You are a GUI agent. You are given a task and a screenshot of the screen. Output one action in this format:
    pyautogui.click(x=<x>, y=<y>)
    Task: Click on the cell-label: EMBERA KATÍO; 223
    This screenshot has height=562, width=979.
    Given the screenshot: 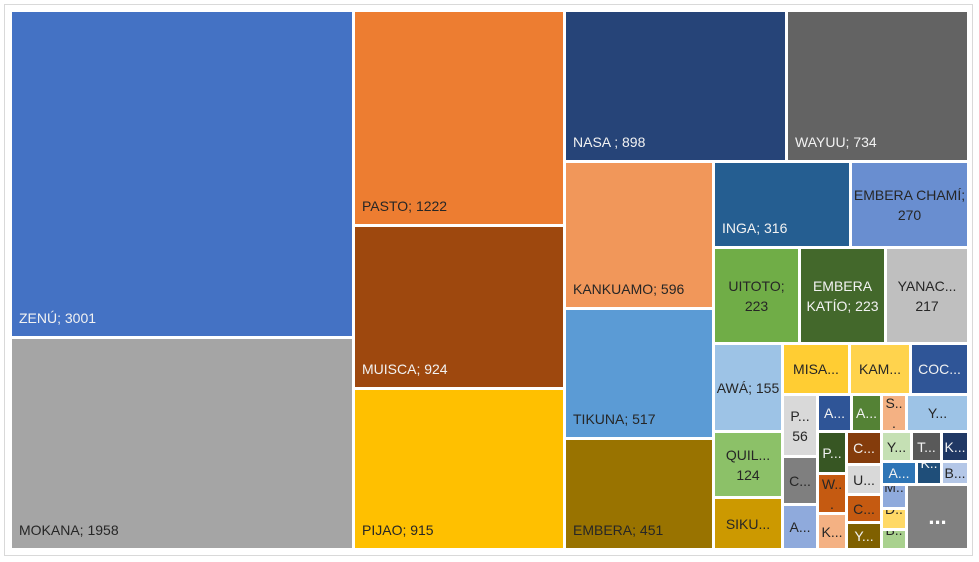 What is the action you would take?
    pyautogui.click(x=842, y=295)
    